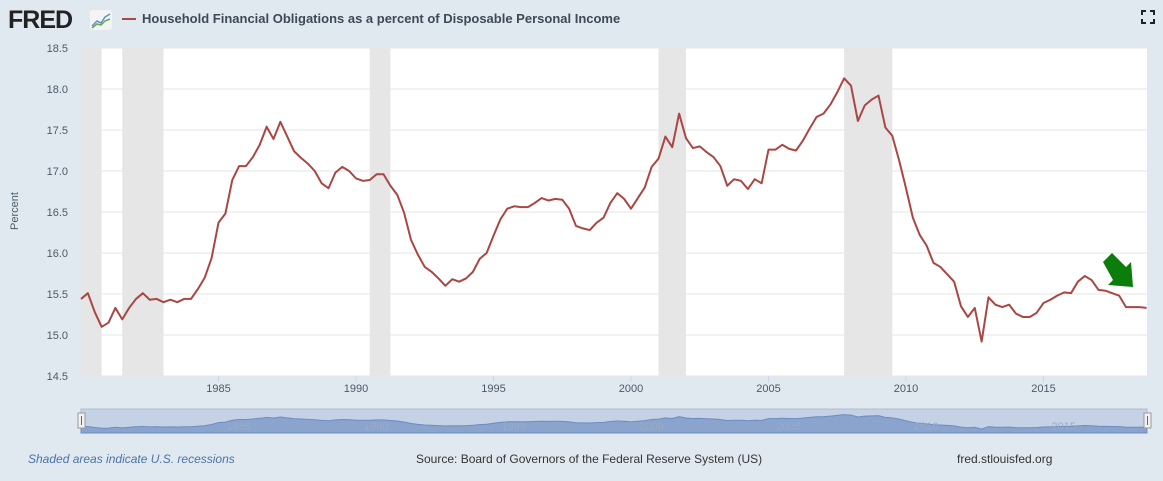 Image resolution: width=1163 pixels, height=481 pixels. What do you see at coordinates (514, 427) in the screenshot?
I see `navigator-tick-label: 1995` at bounding box center [514, 427].